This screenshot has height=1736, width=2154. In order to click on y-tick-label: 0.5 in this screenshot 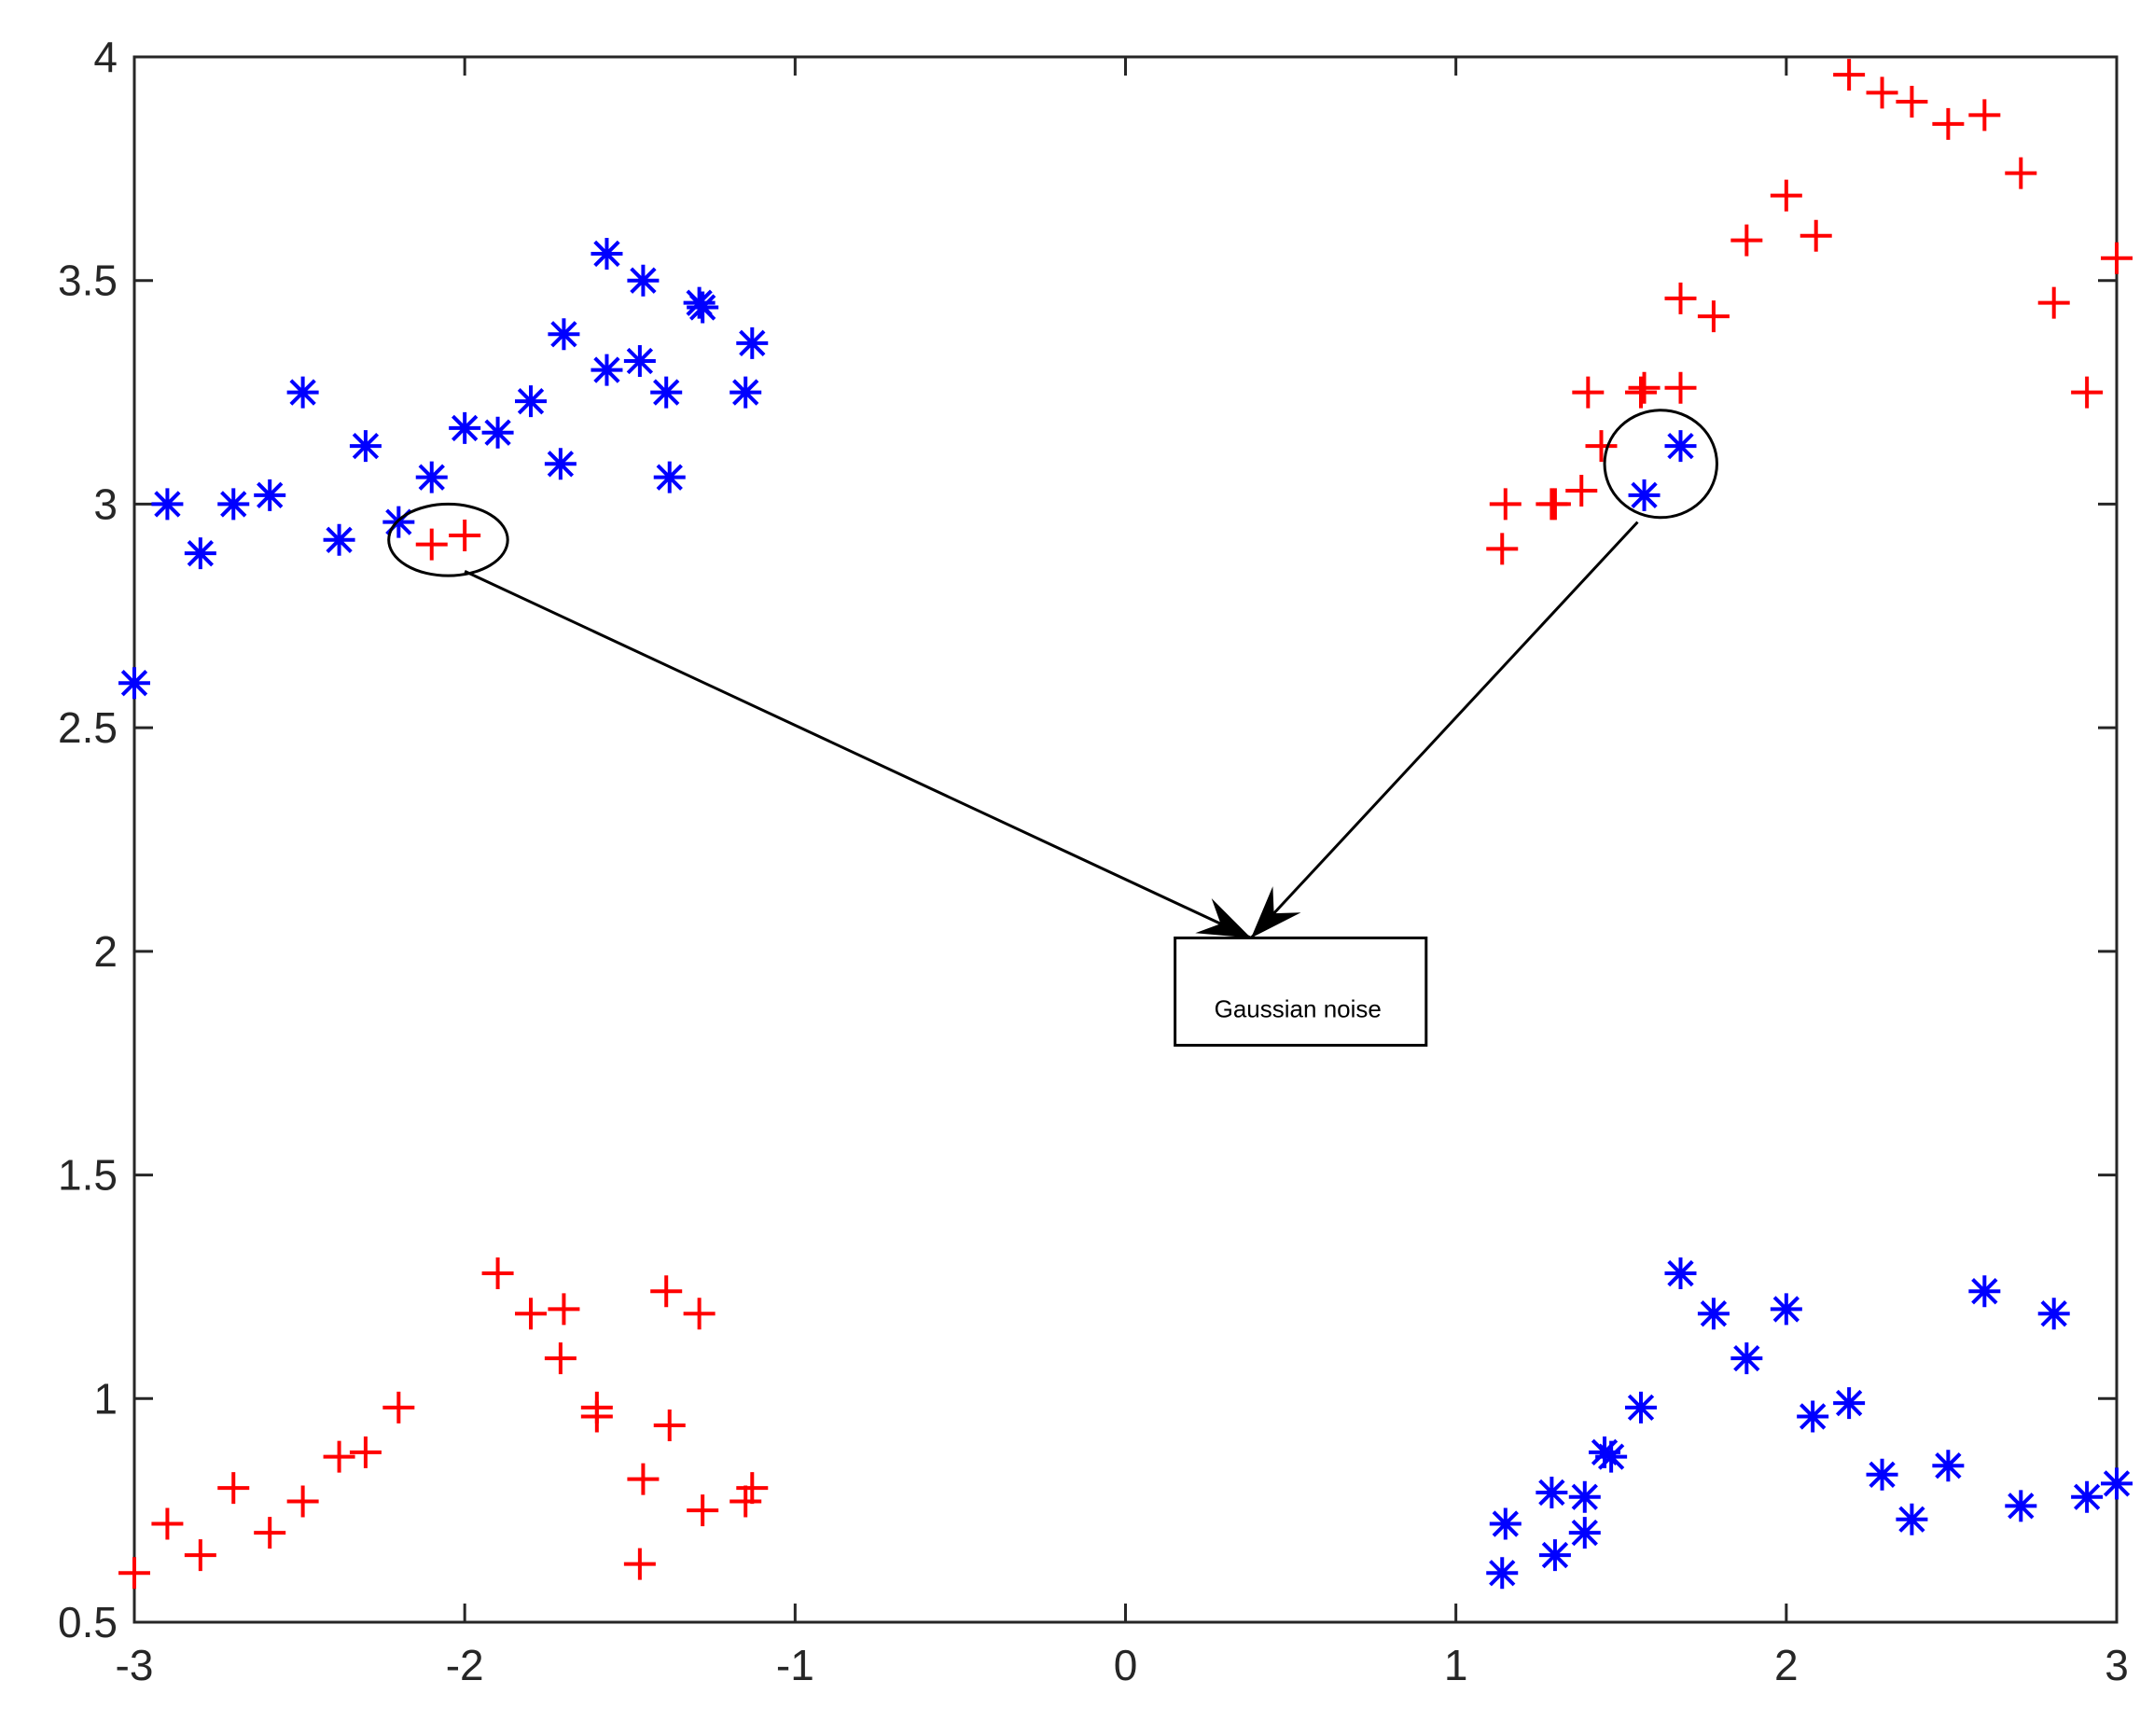, I will do `click(88, 1622)`.